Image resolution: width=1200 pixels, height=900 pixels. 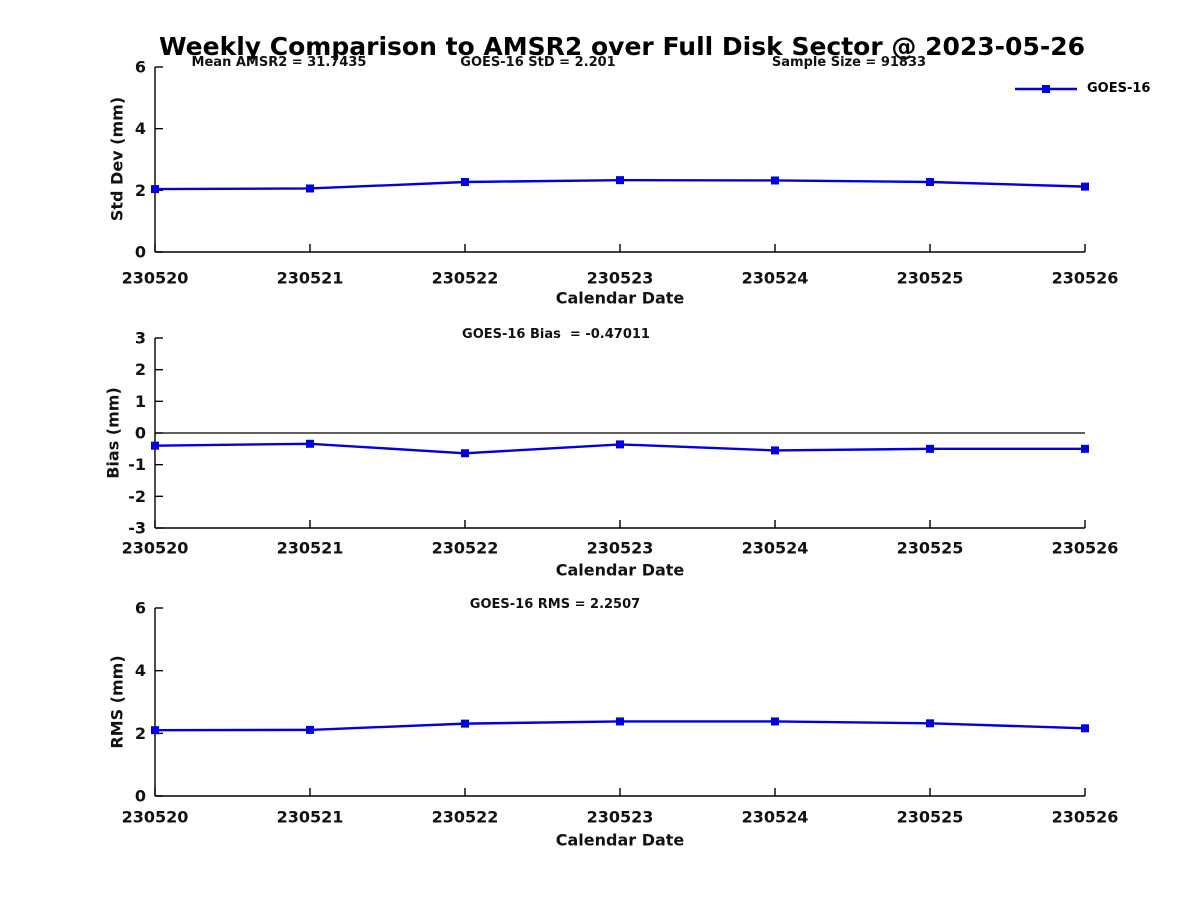 I want to click on y-tick-label: 1, so click(x=140, y=401).